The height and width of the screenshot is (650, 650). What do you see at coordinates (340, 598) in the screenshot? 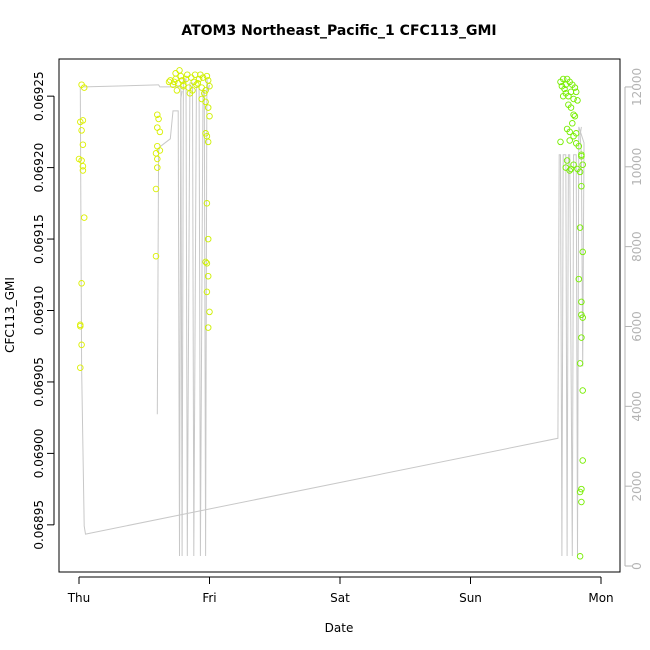
I see `x-tick-label-2: Sat` at bounding box center [340, 598].